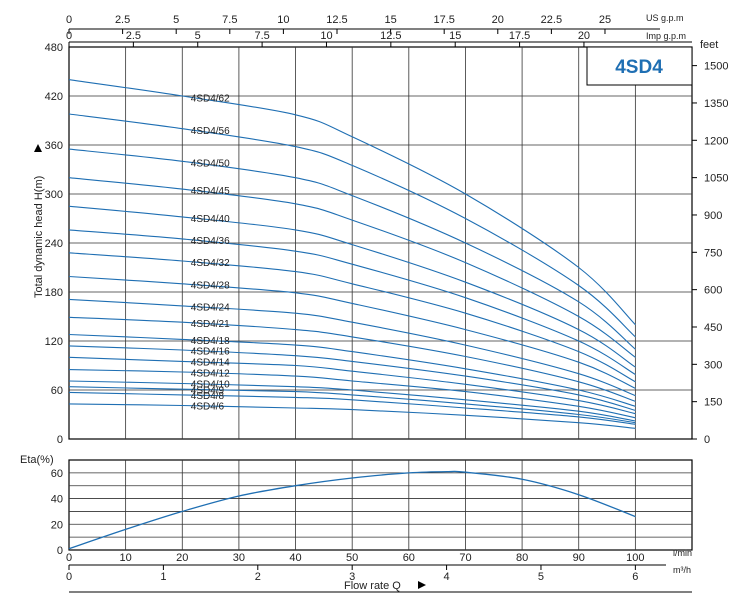 This screenshot has width=750, height=604. What do you see at coordinates (229, 20) in the screenshot?
I see `us-gpm-tick-label: 7.5` at bounding box center [229, 20].